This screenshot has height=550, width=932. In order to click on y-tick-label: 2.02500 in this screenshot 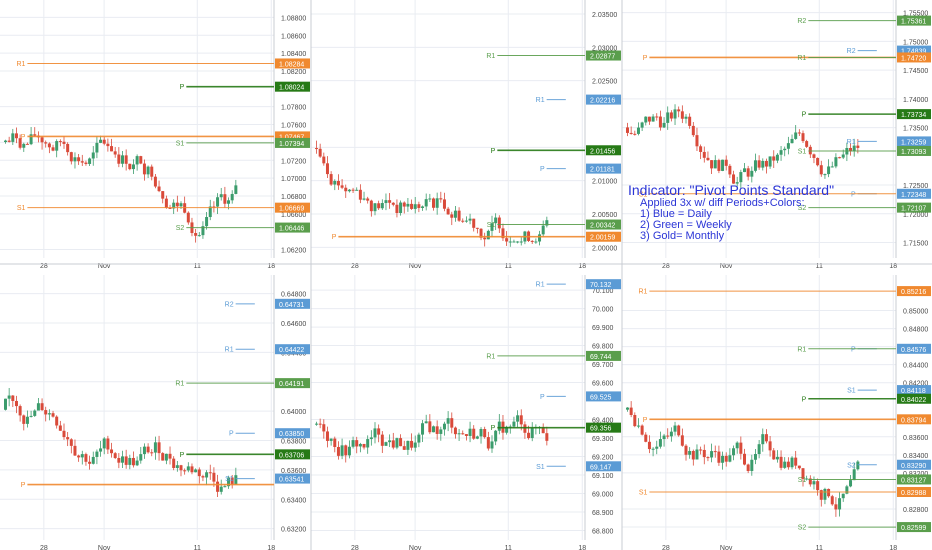, I will do `click(604, 82)`.